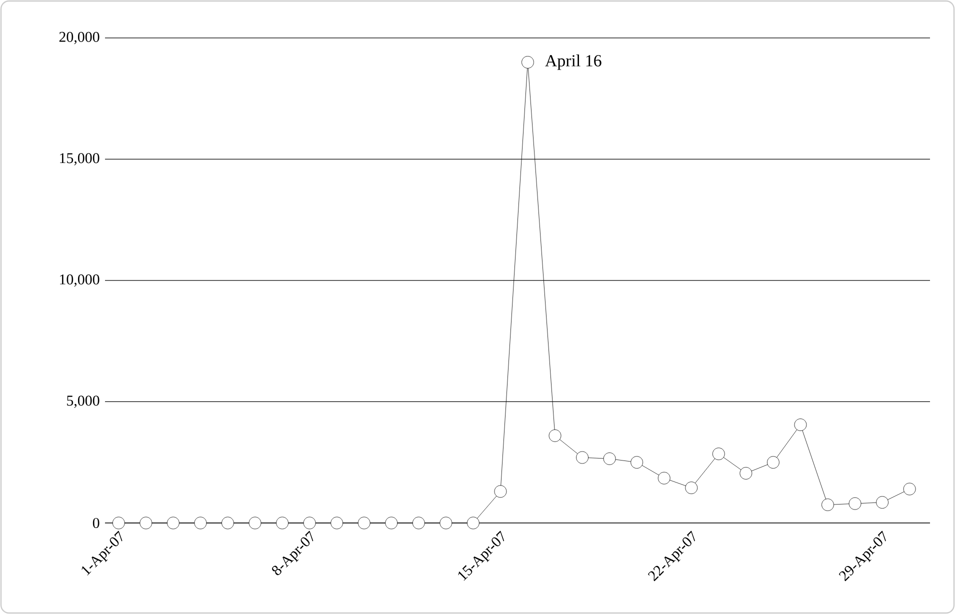  What do you see at coordinates (79, 38) in the screenshot?
I see `y-tick-label: 20,000` at bounding box center [79, 38].